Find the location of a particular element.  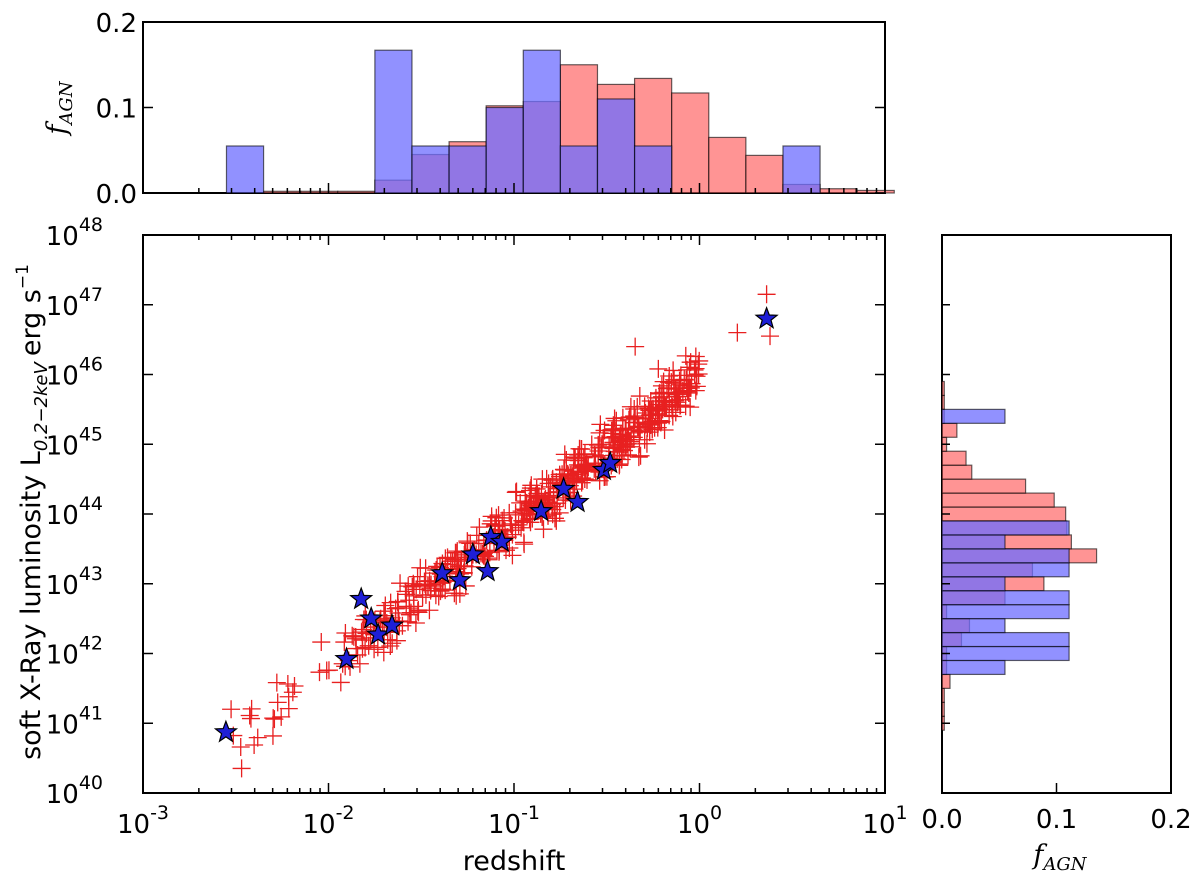

top-hist-y-title-sub: AGN is located at coordinates (66, 103).